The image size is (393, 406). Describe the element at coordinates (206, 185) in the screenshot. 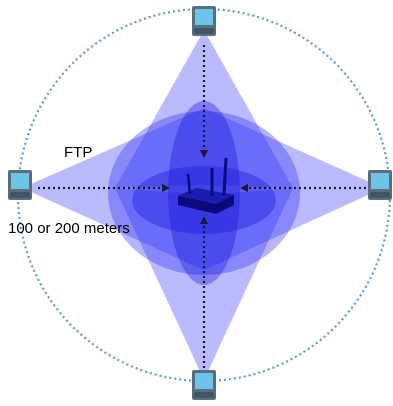

I see `wireless-router-icon` at that location.